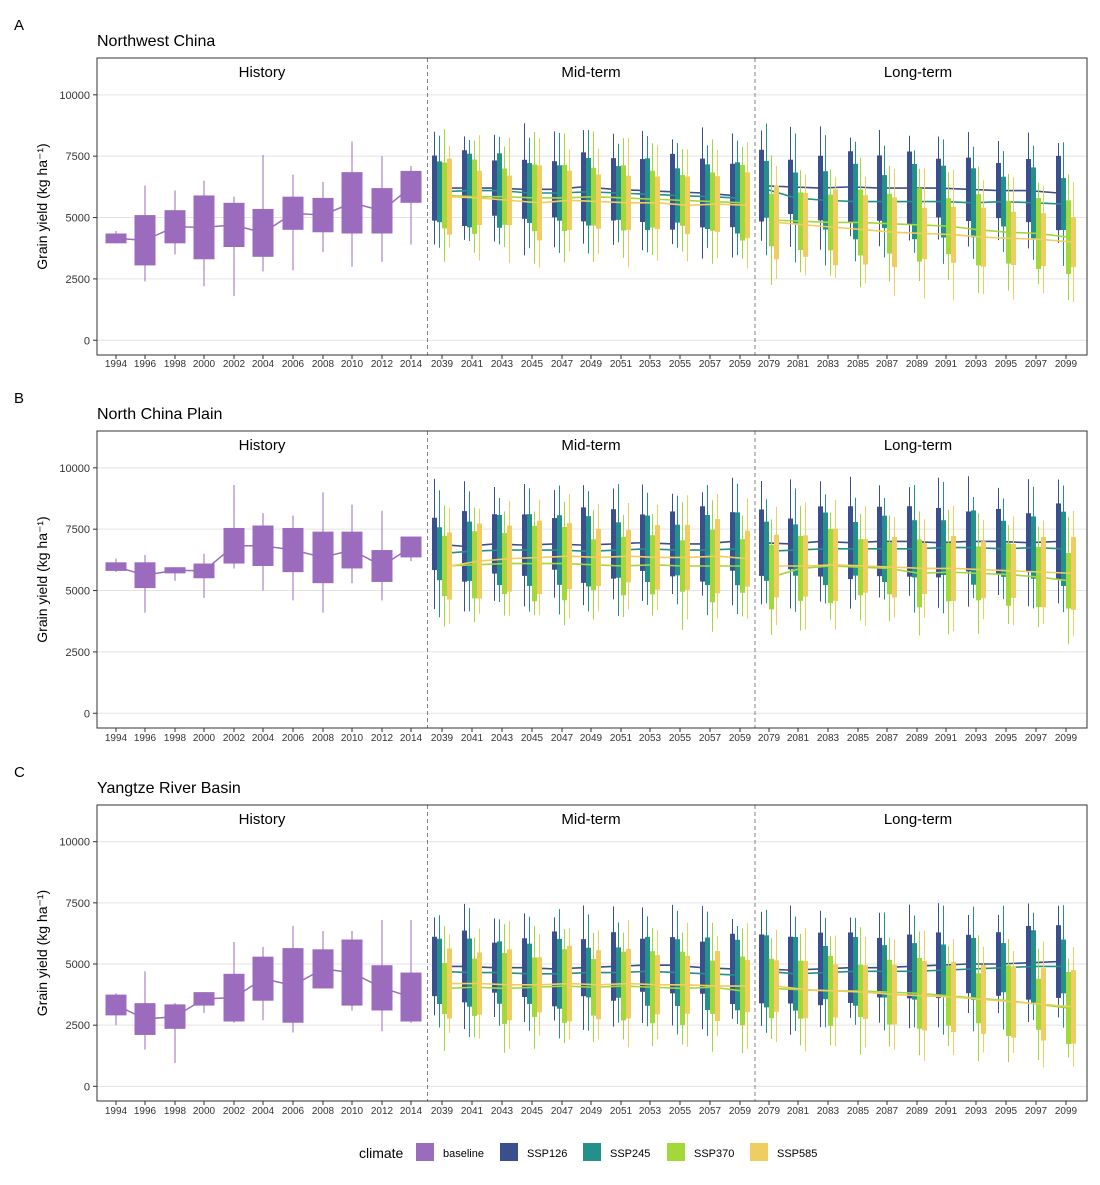 This screenshot has width=1100, height=1185. I want to click on x-tick-label: 2006, so click(293, 1111).